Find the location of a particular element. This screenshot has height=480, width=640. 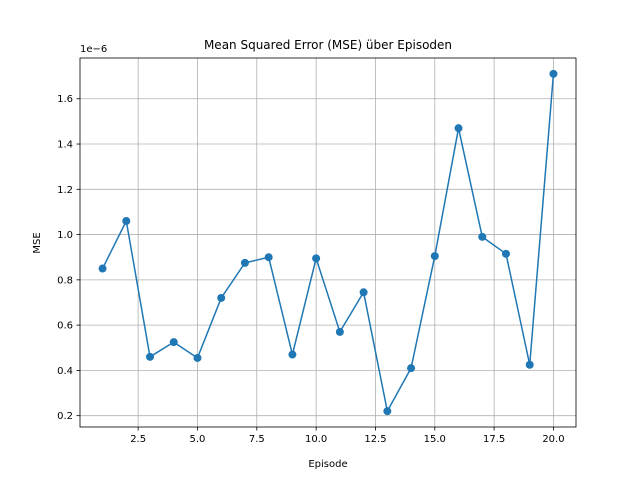

x-tick-label: 12.5 is located at coordinates (375, 439).